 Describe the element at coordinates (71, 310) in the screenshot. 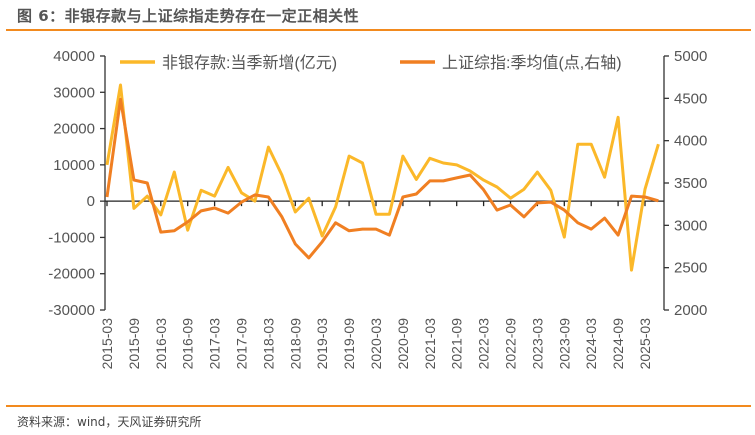

I see `left-tick-label: -30000` at that location.